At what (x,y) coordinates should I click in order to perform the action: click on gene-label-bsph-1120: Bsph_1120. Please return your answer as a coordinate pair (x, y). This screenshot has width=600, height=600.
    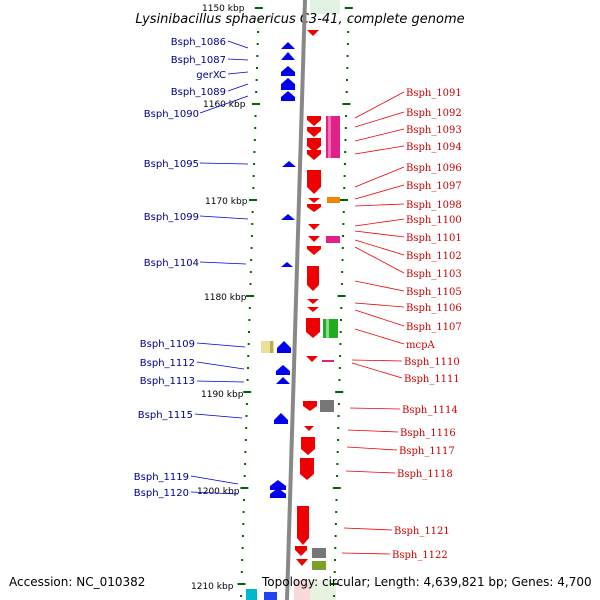
    Looking at the image, I should click on (161, 493).